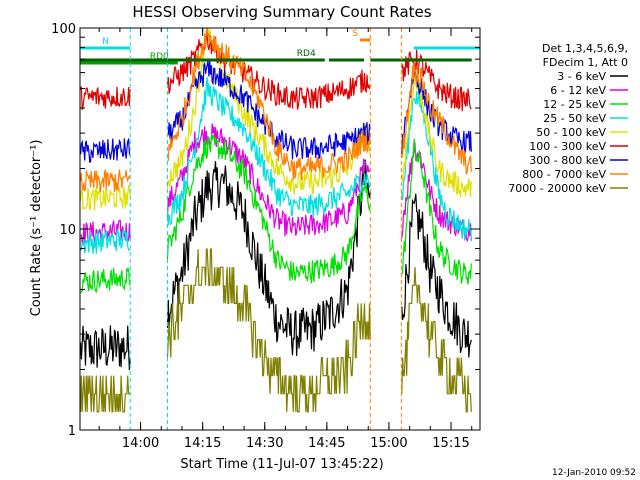 The height and width of the screenshot is (480, 640). I want to click on y-tick-label: 10, so click(67, 230).